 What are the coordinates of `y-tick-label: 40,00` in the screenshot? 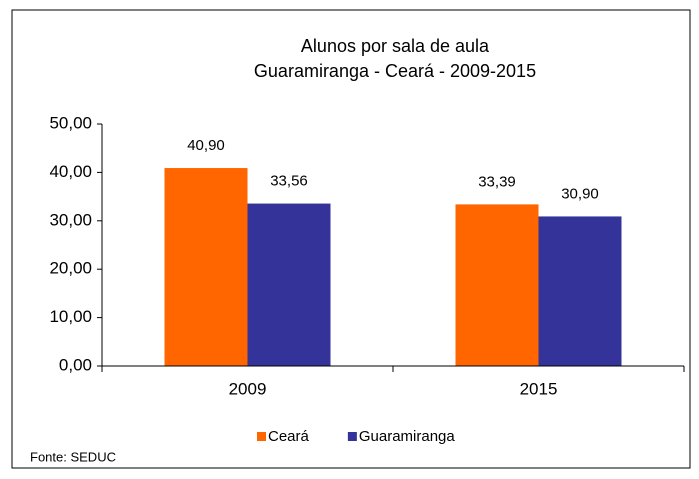 It's located at (70, 171).